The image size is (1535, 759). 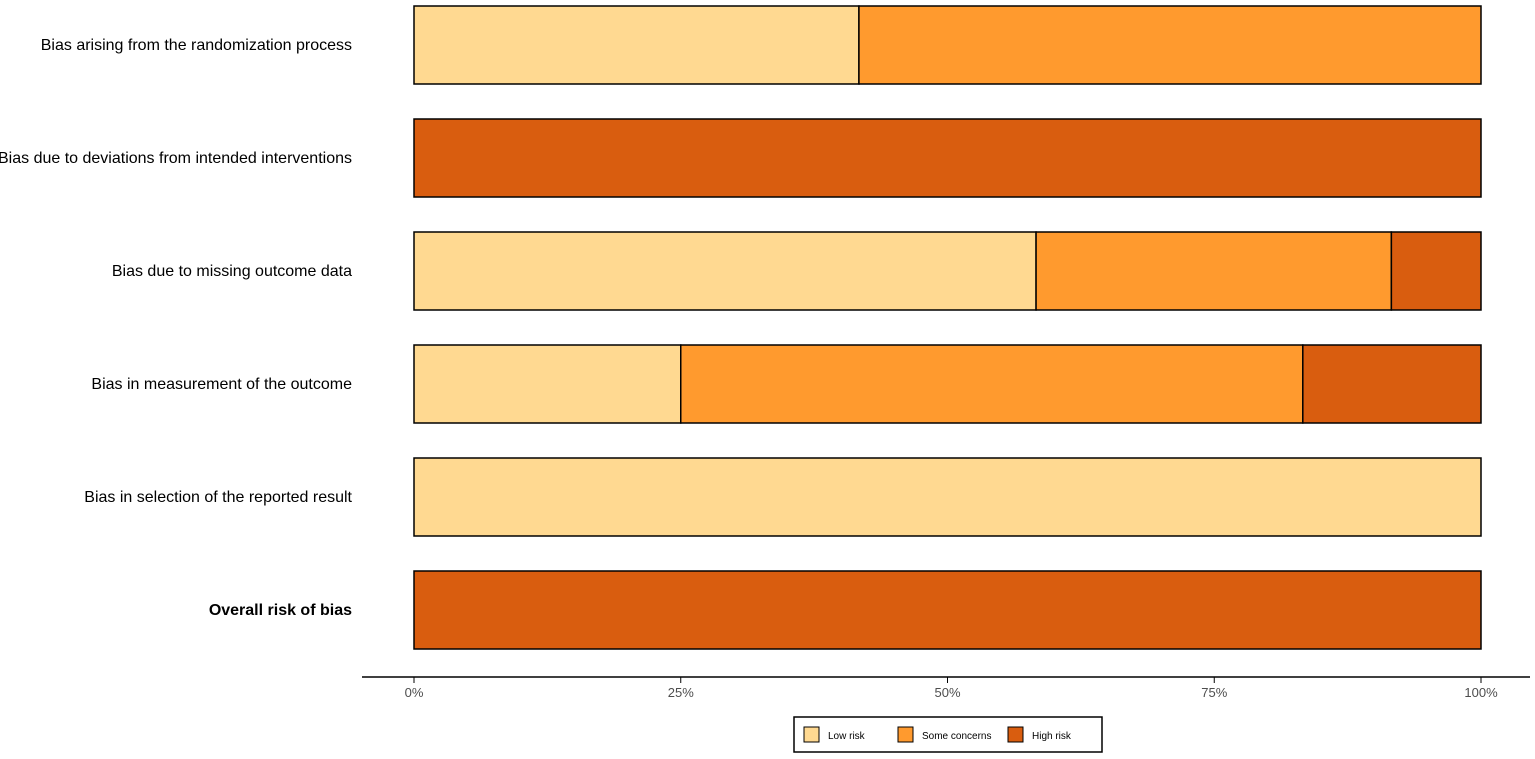 I want to click on x-tick-label: 100%, so click(x=1481, y=692).